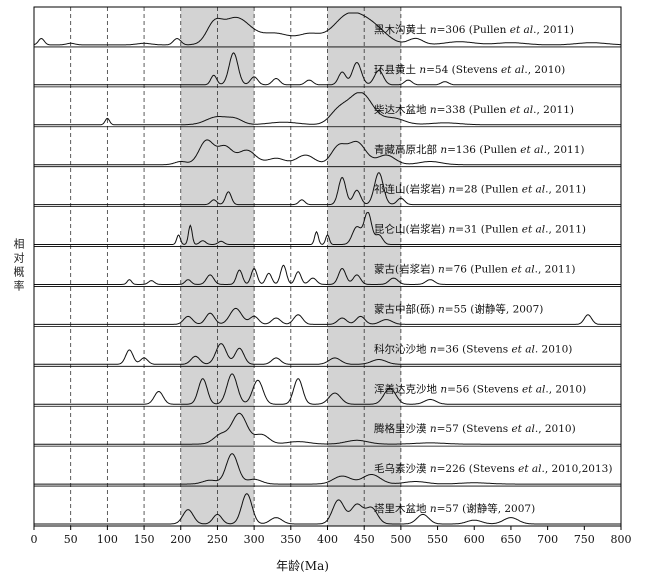 The width and height of the screenshot is (645, 580). Describe the element at coordinates (533, 190) in the screenshot. I see `panel-label-4-part-3: et al` at that location.